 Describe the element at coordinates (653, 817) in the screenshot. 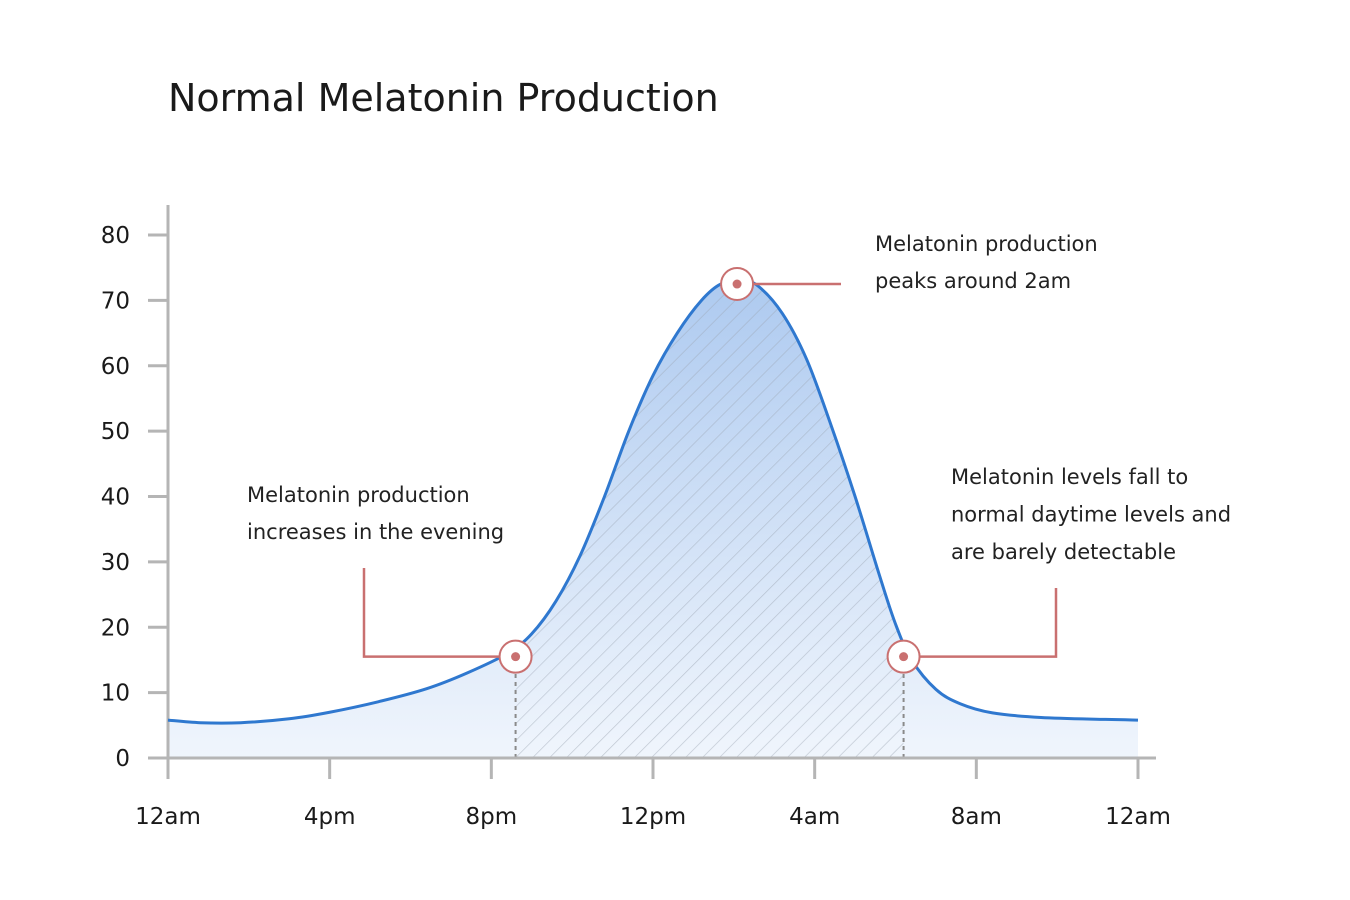

I see `x-tick-label: 12pm` at that location.